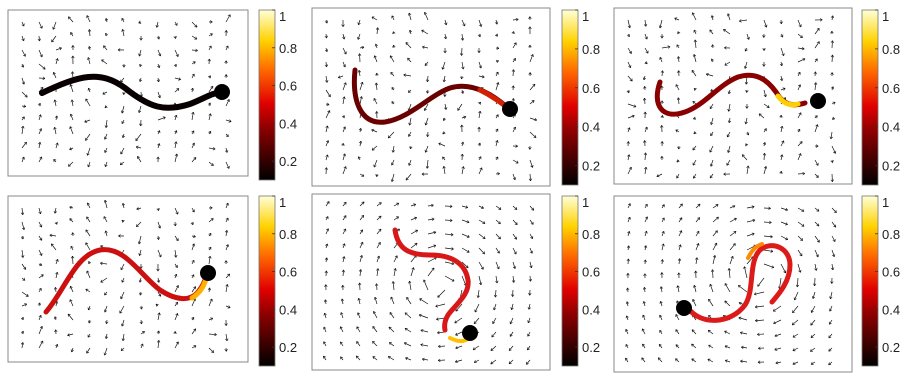 This screenshot has height=379, width=907. What do you see at coordinates (132, 92) in the screenshot?
I see `panel-1-trajectory` at bounding box center [132, 92].